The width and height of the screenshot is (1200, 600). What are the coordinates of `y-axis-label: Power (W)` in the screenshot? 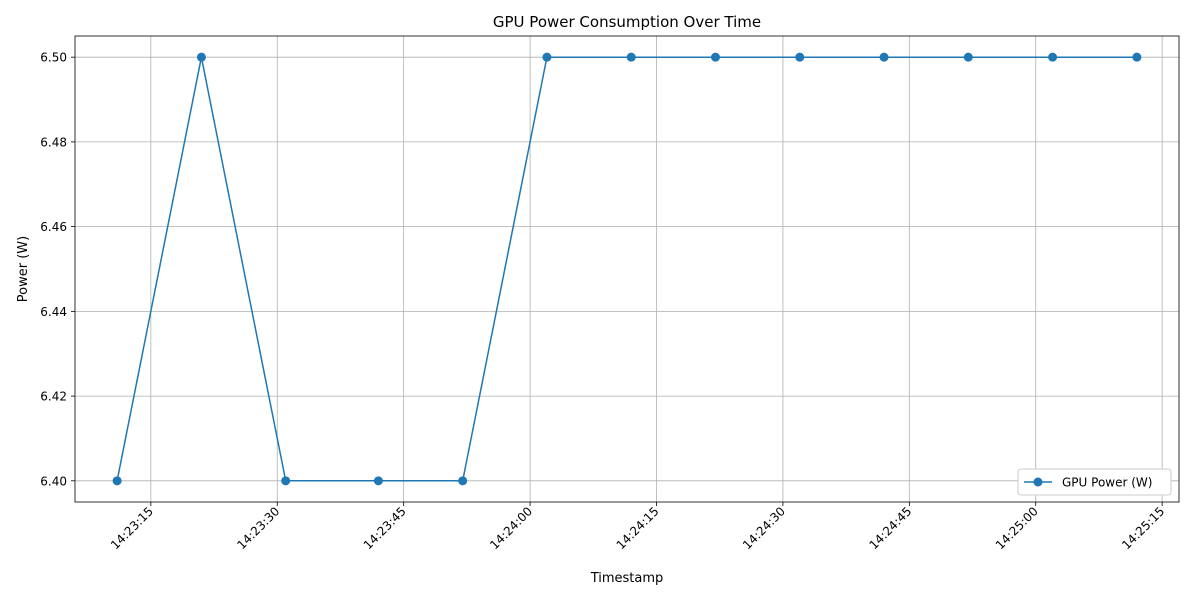 It's located at (23, 269).